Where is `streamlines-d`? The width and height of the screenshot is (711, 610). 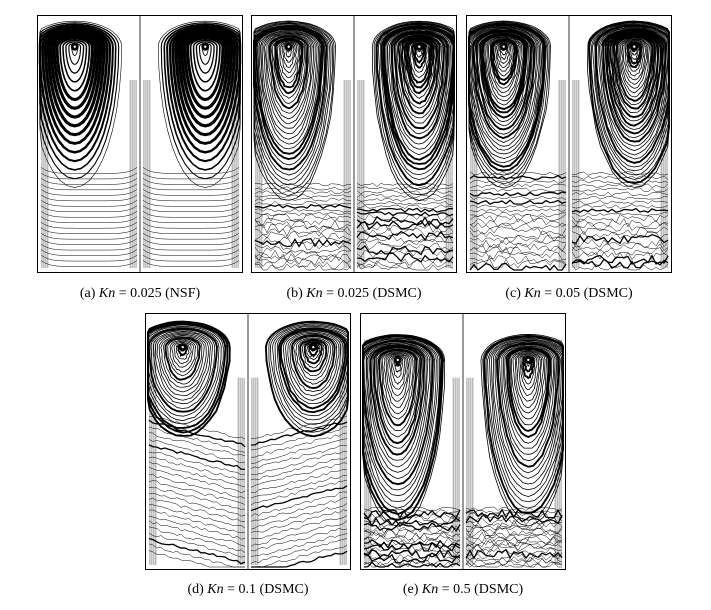
streamlines-d is located at coordinates (248, 441).